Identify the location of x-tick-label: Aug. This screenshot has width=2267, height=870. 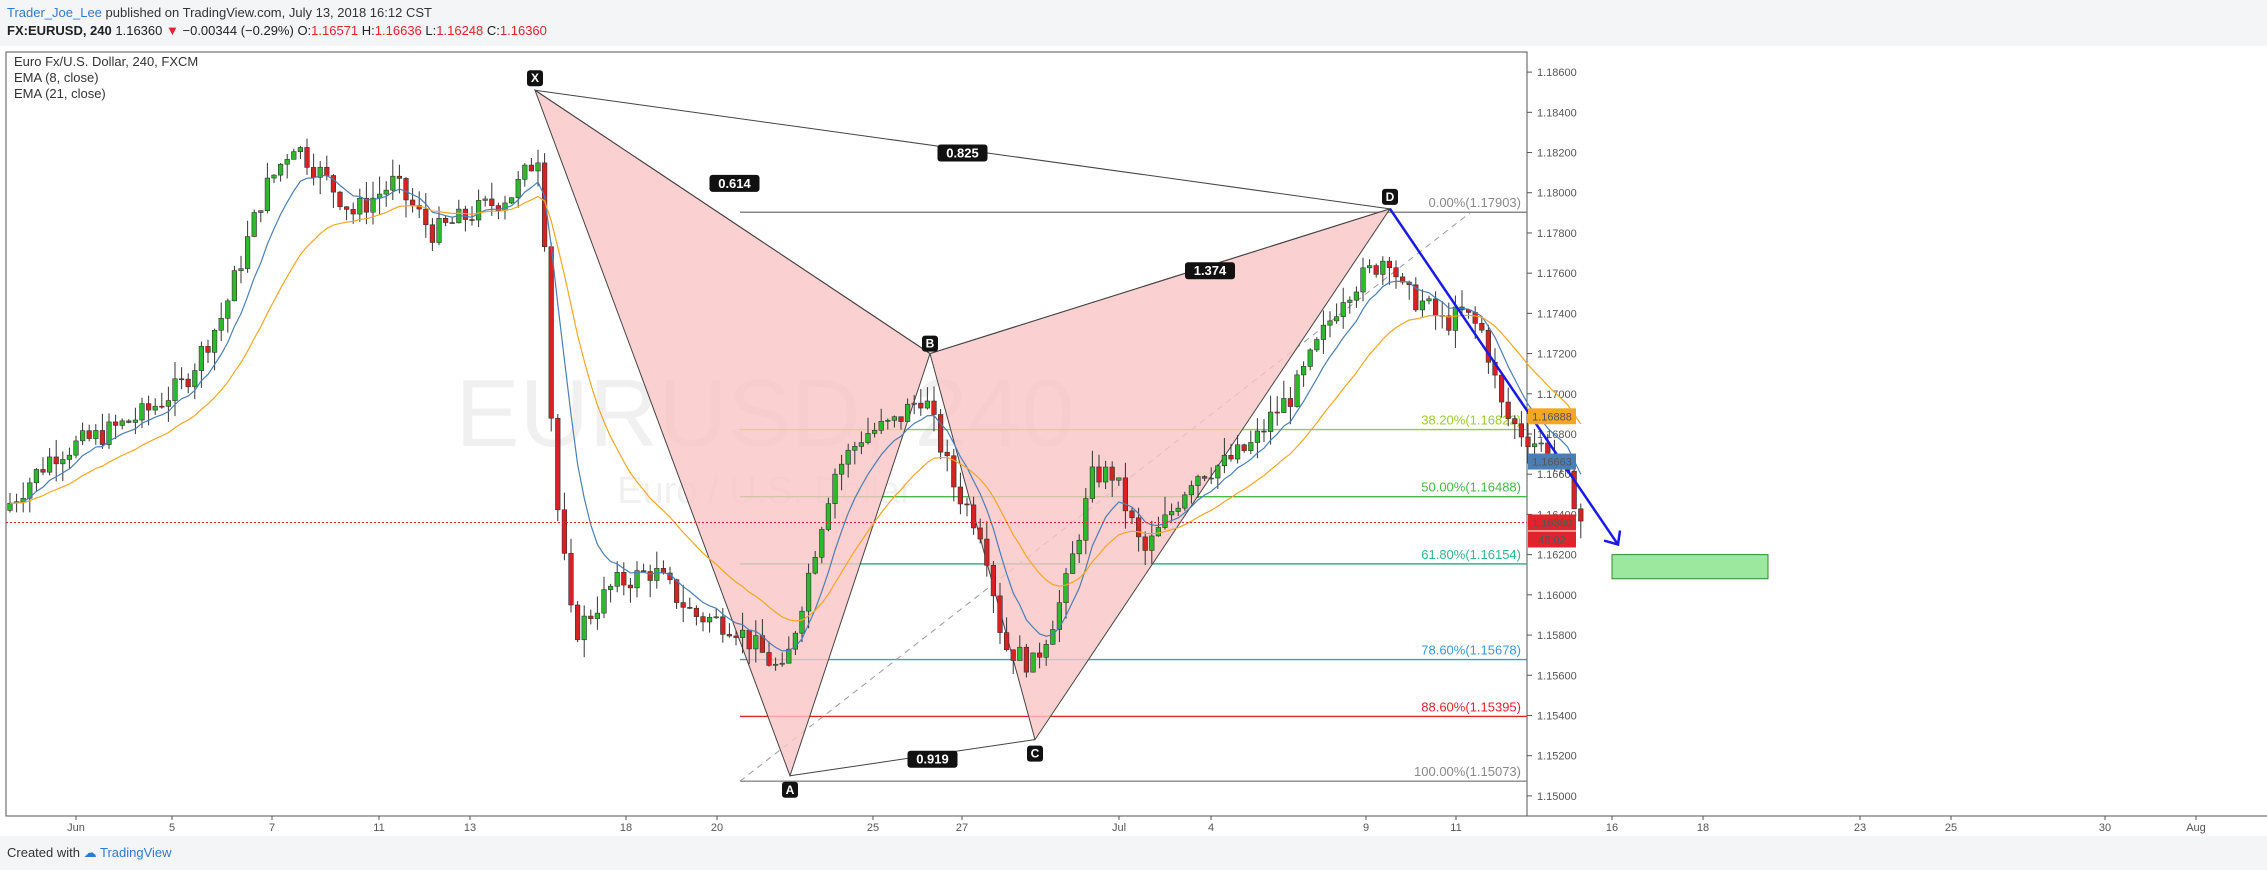
(2196, 828).